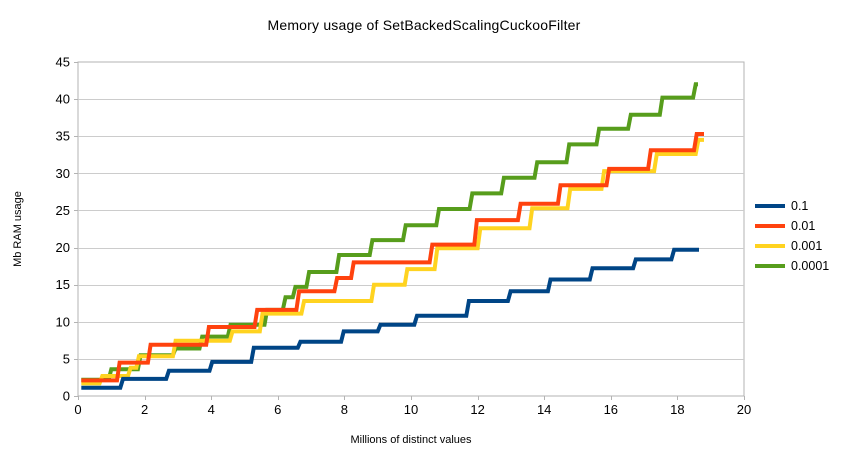 The image size is (848, 468). What do you see at coordinates (803, 226) in the screenshot?
I see `legend-label: 0.01` at bounding box center [803, 226].